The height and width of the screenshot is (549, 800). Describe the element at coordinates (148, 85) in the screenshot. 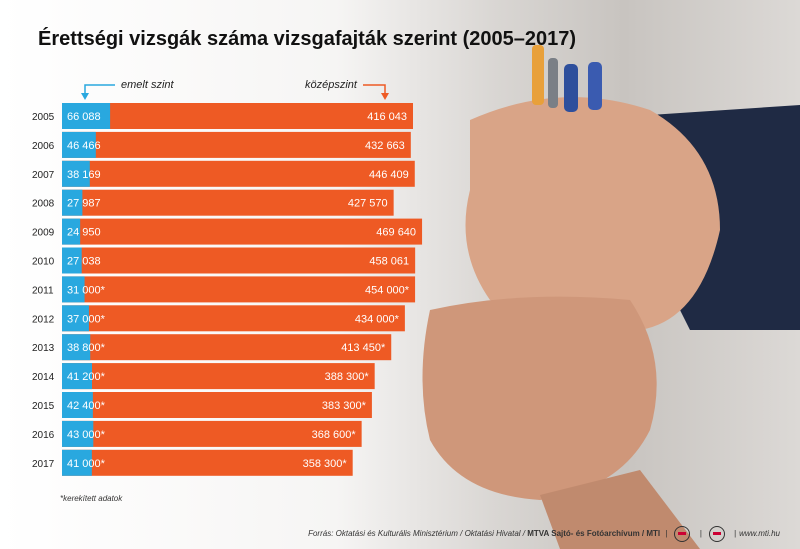

I see `legend-emelt-label: emelt szint` at that location.